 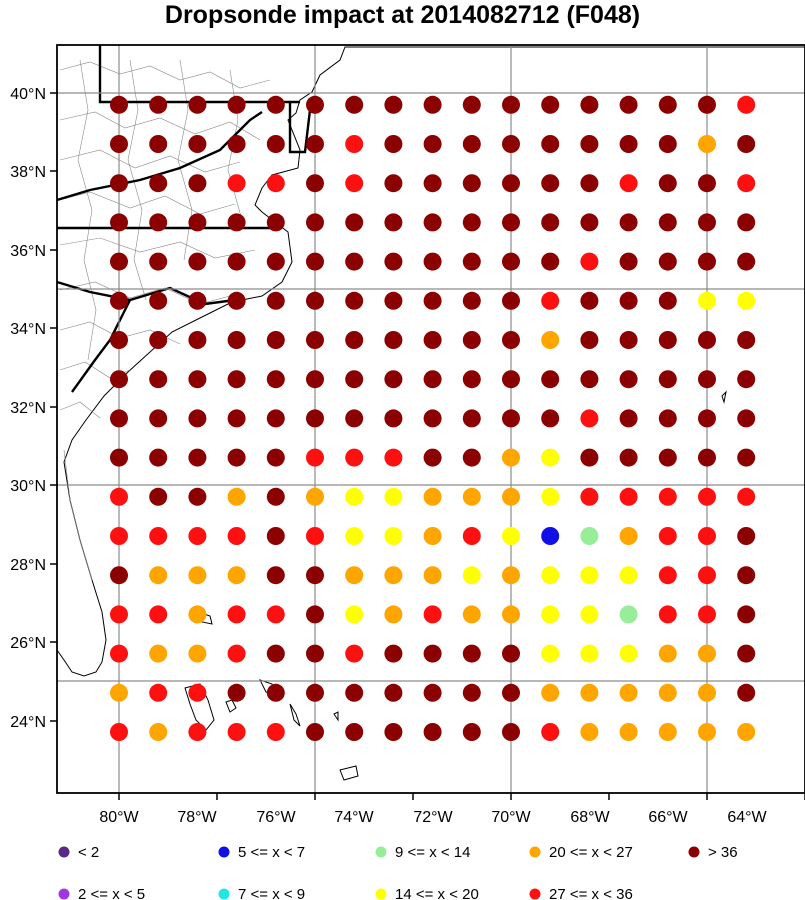 What do you see at coordinates (28, 172) in the screenshot?
I see `lat-tick-label: 38°N` at bounding box center [28, 172].